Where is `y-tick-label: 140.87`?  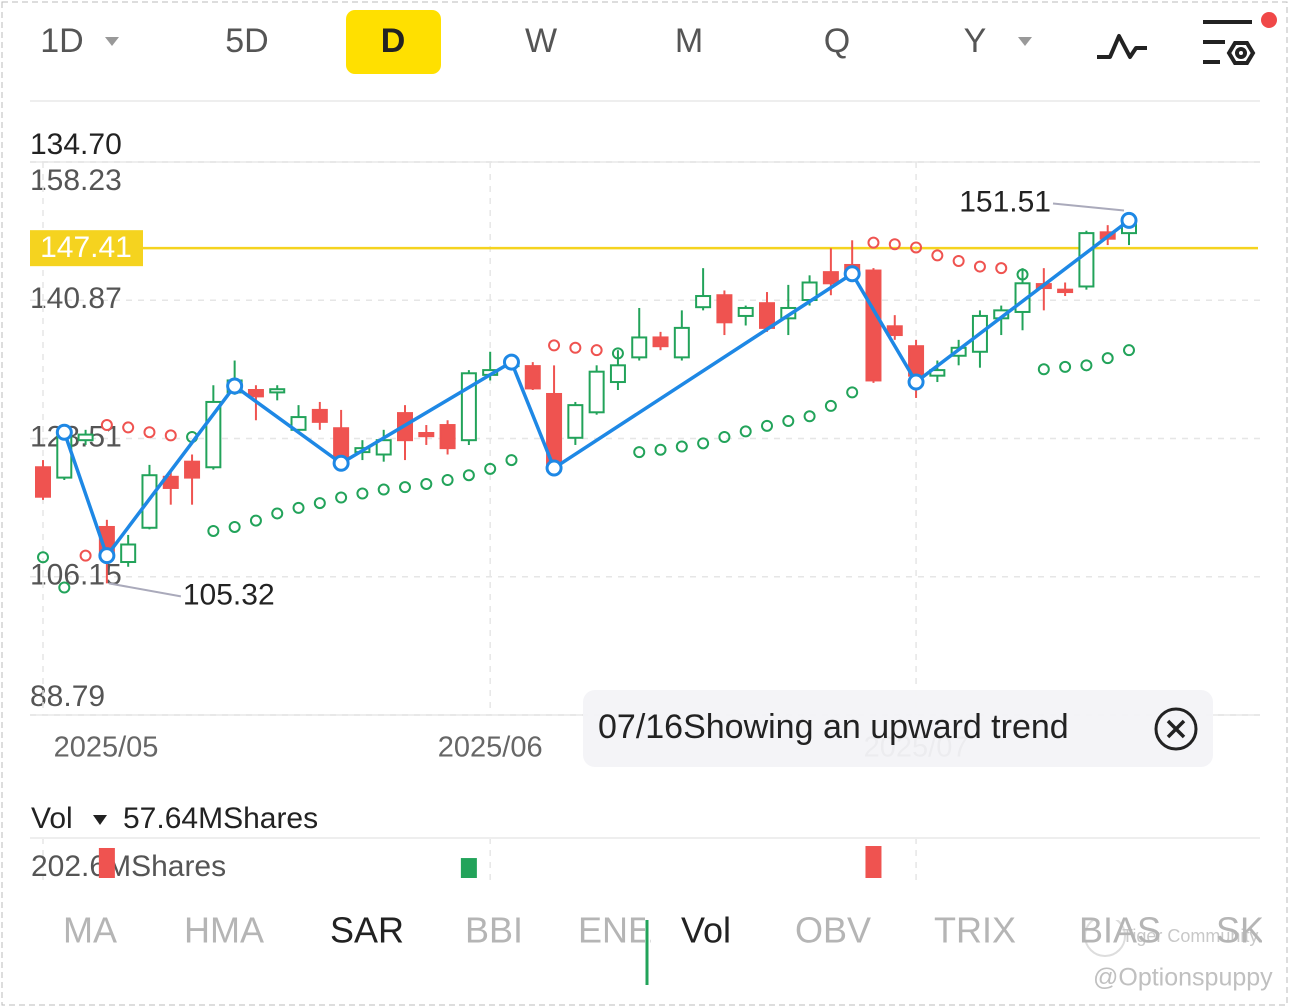 y-tick-label: 140.87 is located at coordinates (76, 298).